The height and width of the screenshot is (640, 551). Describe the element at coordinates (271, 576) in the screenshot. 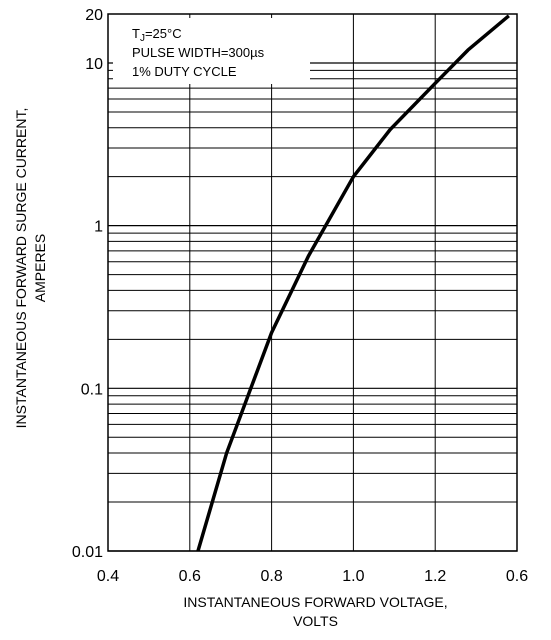

I see `x-tick-label: 0.8` at that location.